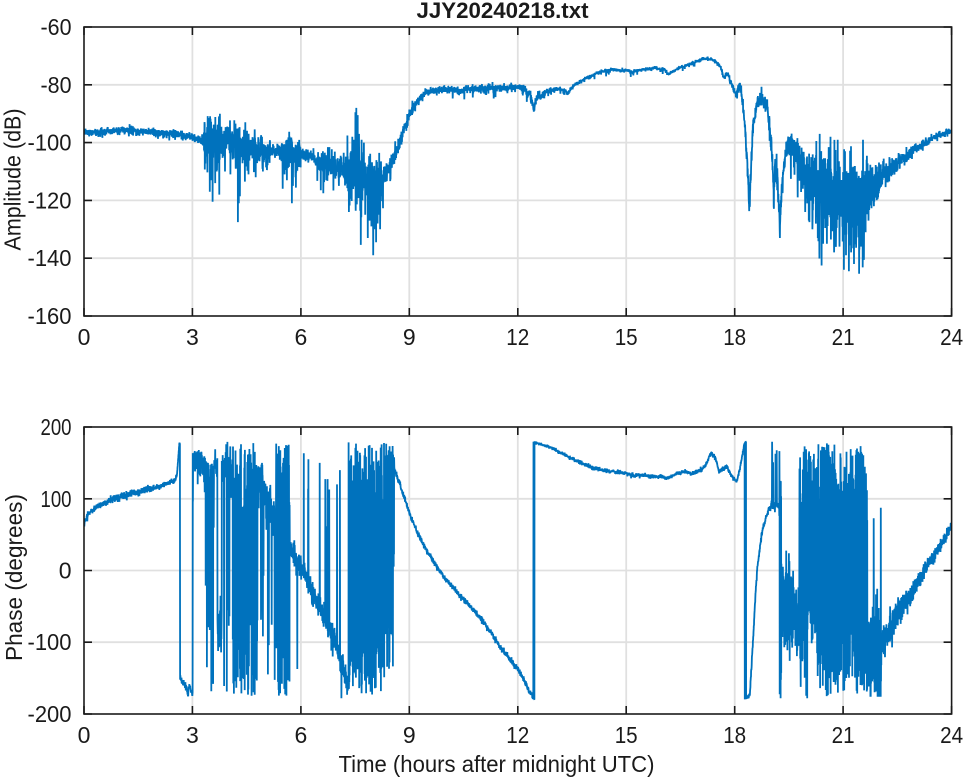  What do you see at coordinates (56, 27) in the screenshot?
I see `svg-text: -60` at bounding box center [56, 27].